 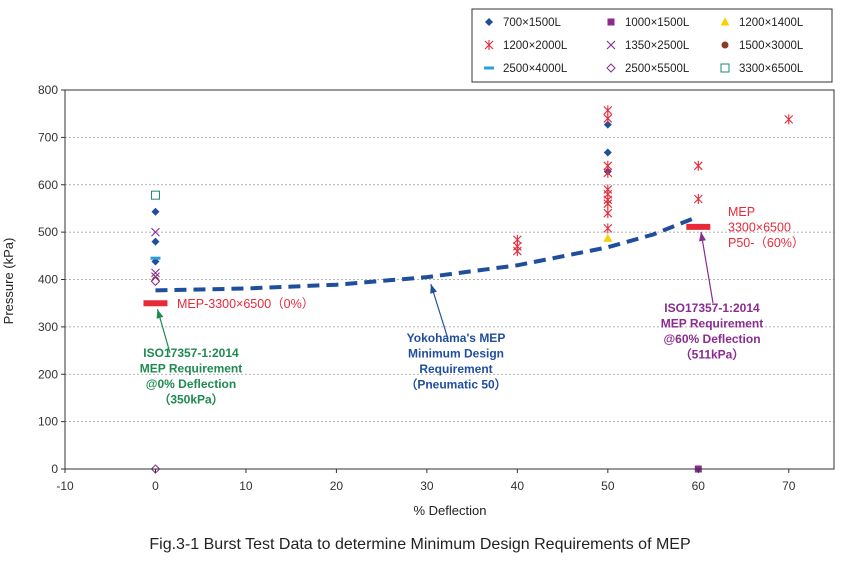 What do you see at coordinates (771, 46) in the screenshot?
I see `legend-entry: 1500×3000L` at bounding box center [771, 46].